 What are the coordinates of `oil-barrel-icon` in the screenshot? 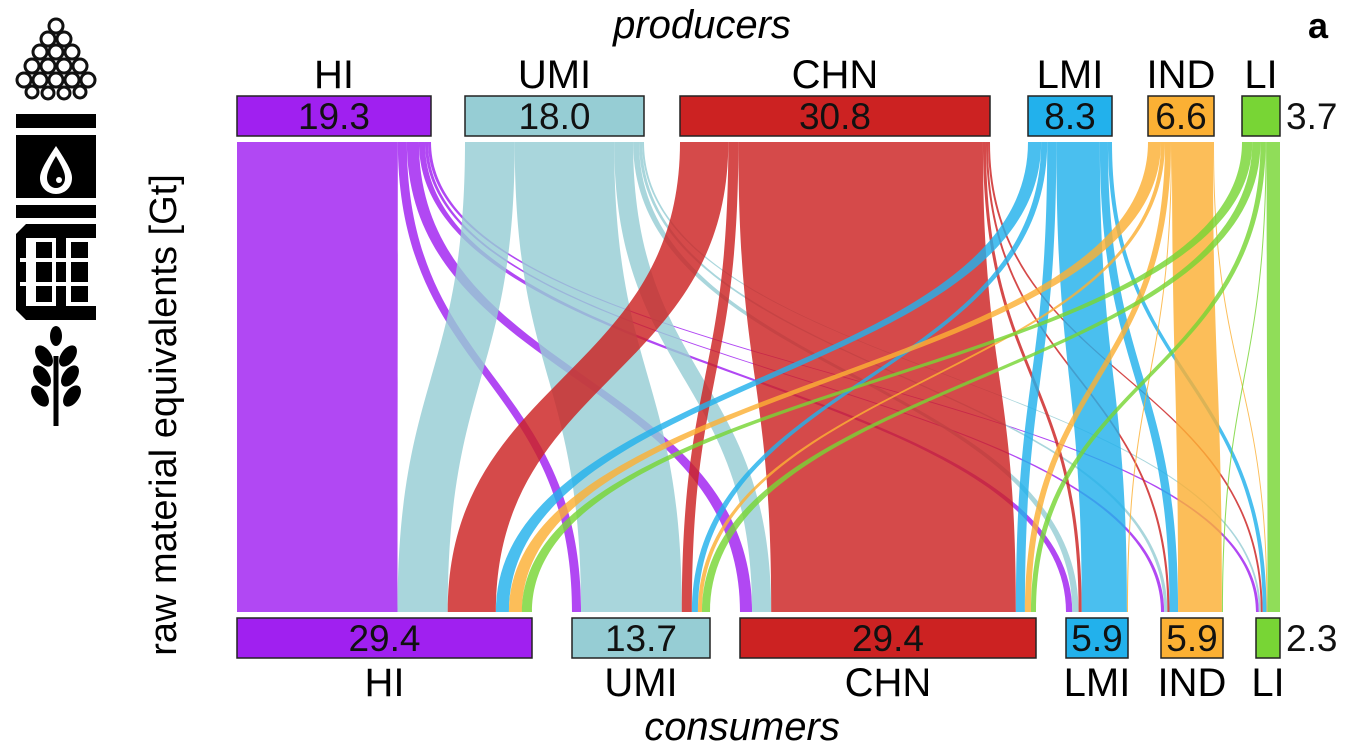 It's located at (56, 166).